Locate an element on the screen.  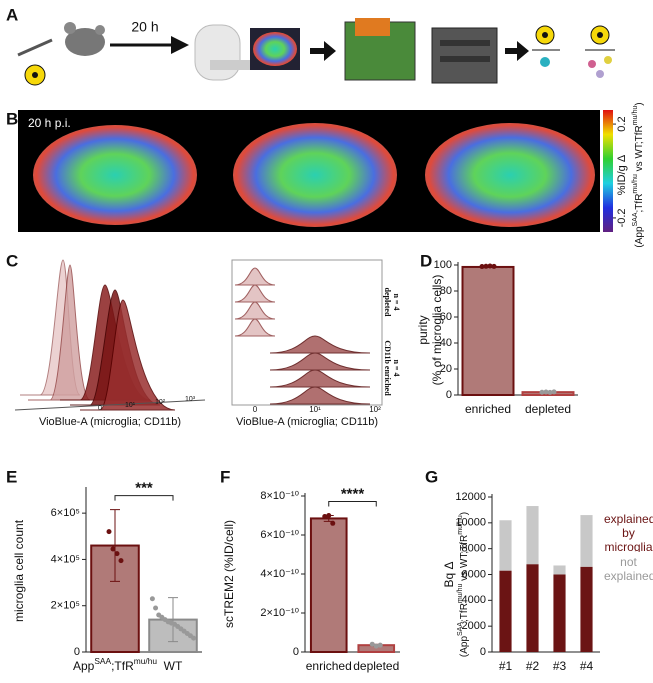
y-axis-label: (App is located at coordinates (464, 647).